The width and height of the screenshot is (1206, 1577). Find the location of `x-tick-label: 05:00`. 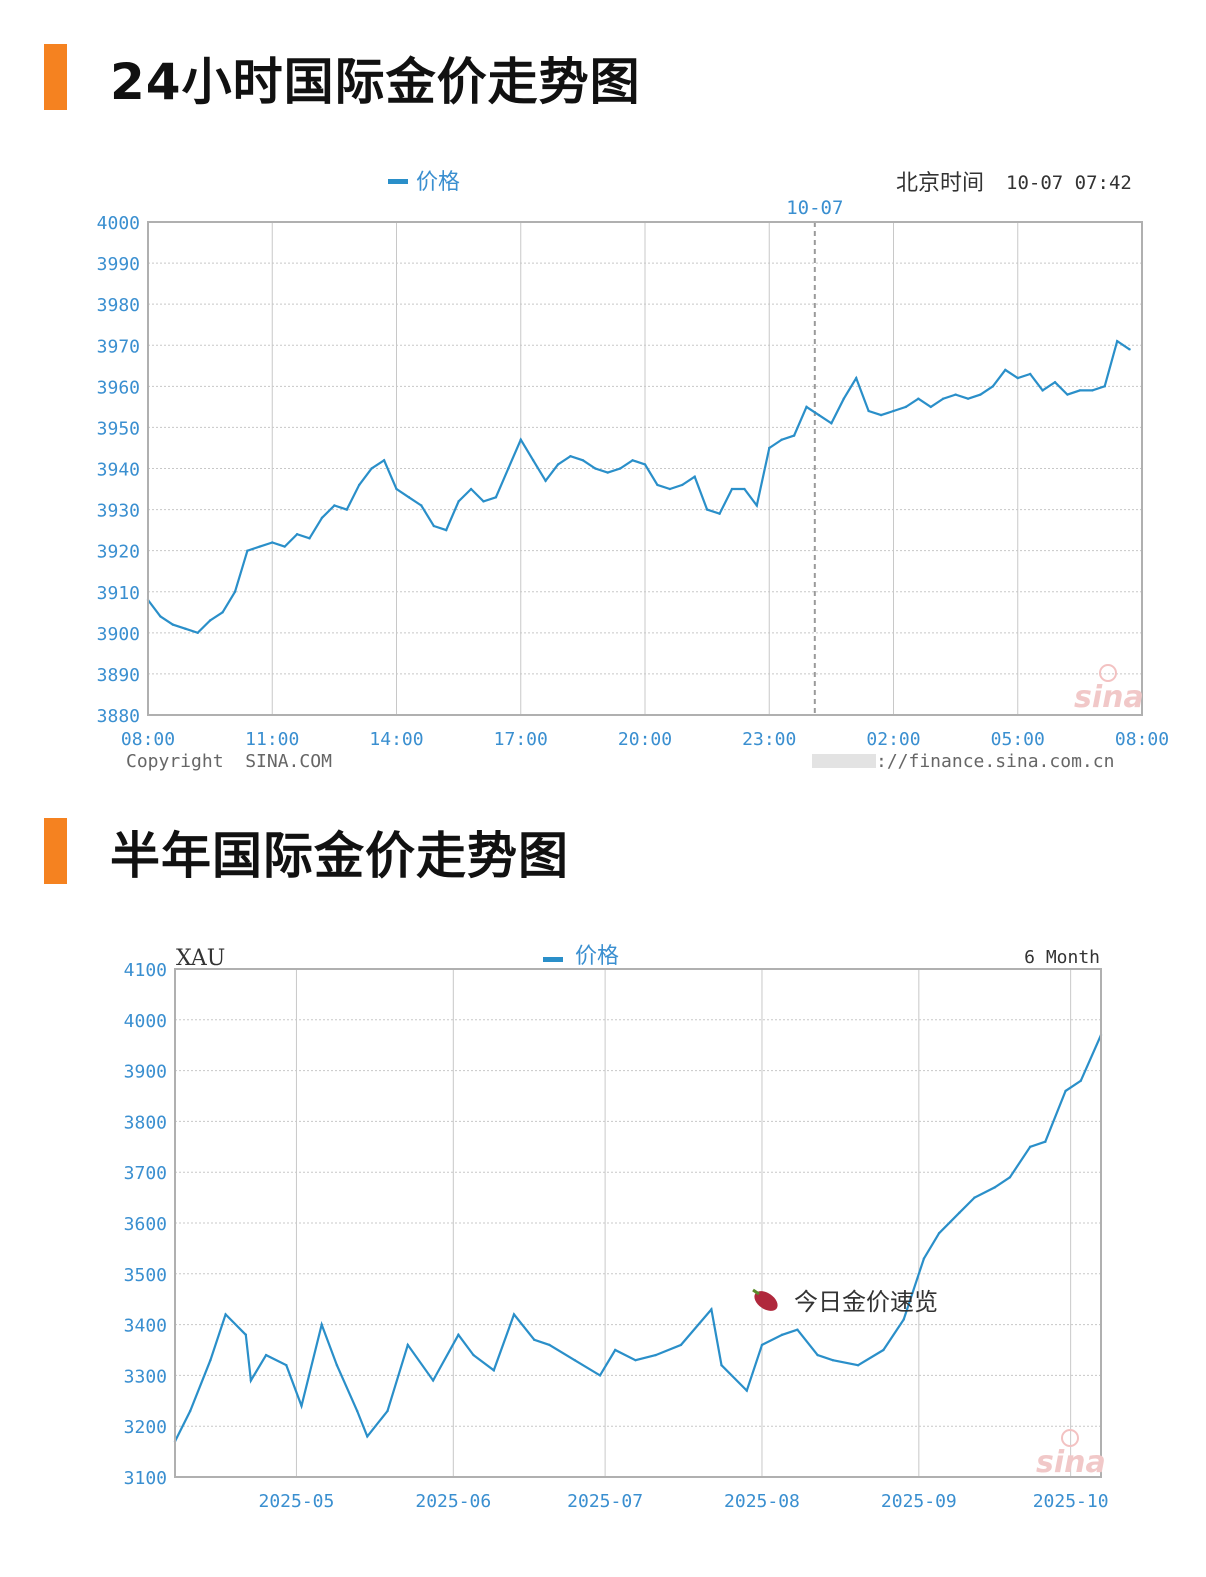

x-tick-label: 05:00 is located at coordinates (1018, 739).